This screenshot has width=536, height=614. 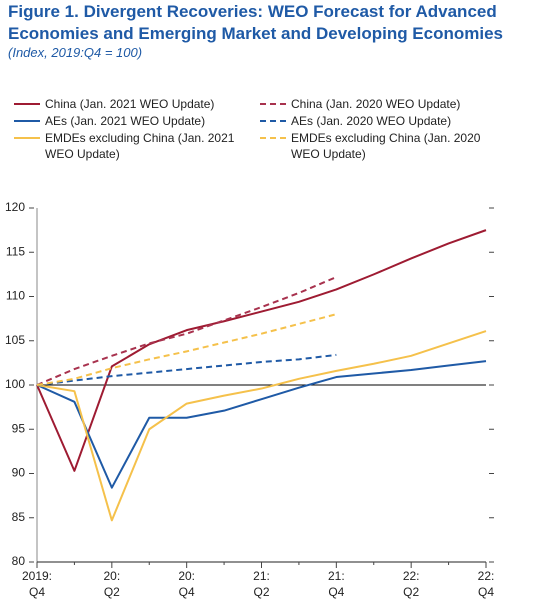 I want to click on y-tick-label: 85, so click(x=19, y=517).